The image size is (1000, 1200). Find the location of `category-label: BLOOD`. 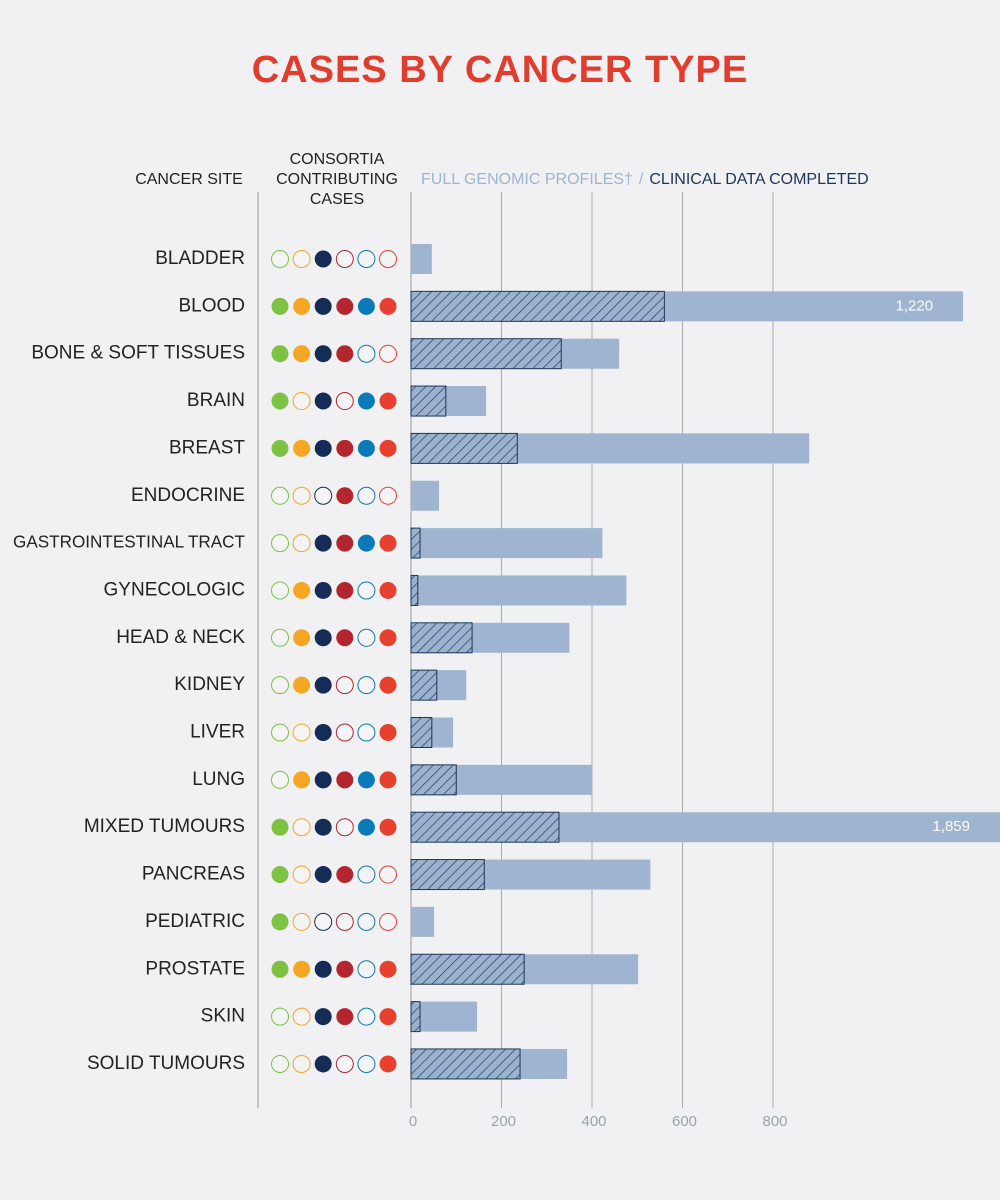

category-label: BLOOD is located at coordinates (211, 305).